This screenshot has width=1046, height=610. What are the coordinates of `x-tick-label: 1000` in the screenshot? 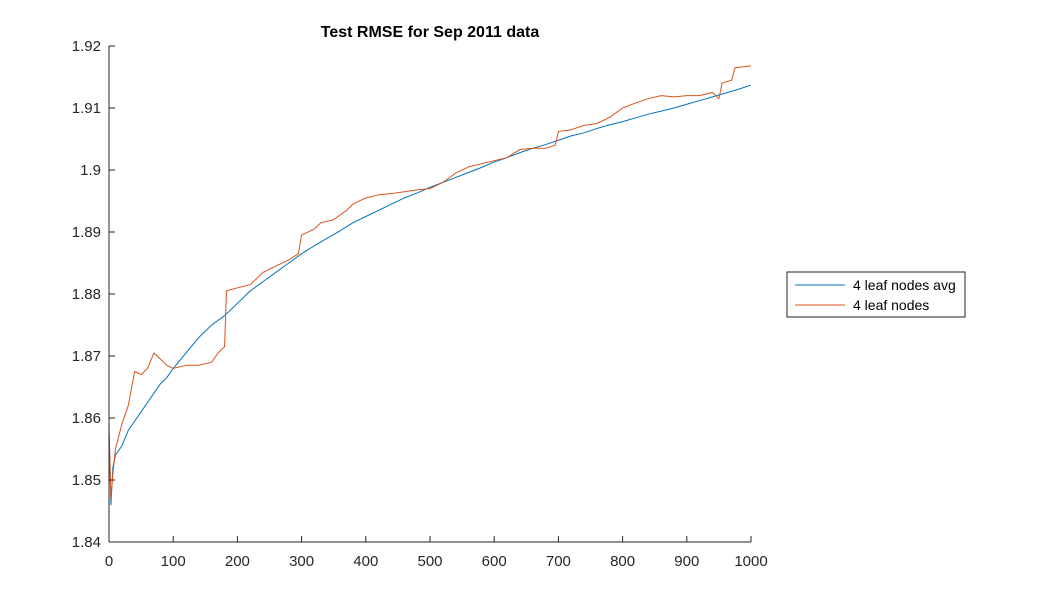 It's located at (750, 561).